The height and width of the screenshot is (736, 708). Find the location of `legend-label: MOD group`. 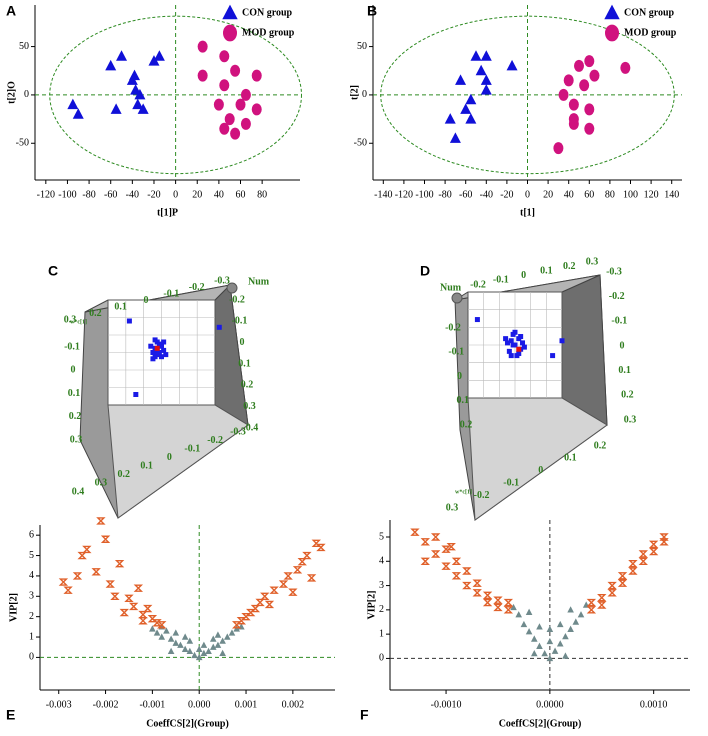

legend-label: MOD group is located at coordinates (268, 32).